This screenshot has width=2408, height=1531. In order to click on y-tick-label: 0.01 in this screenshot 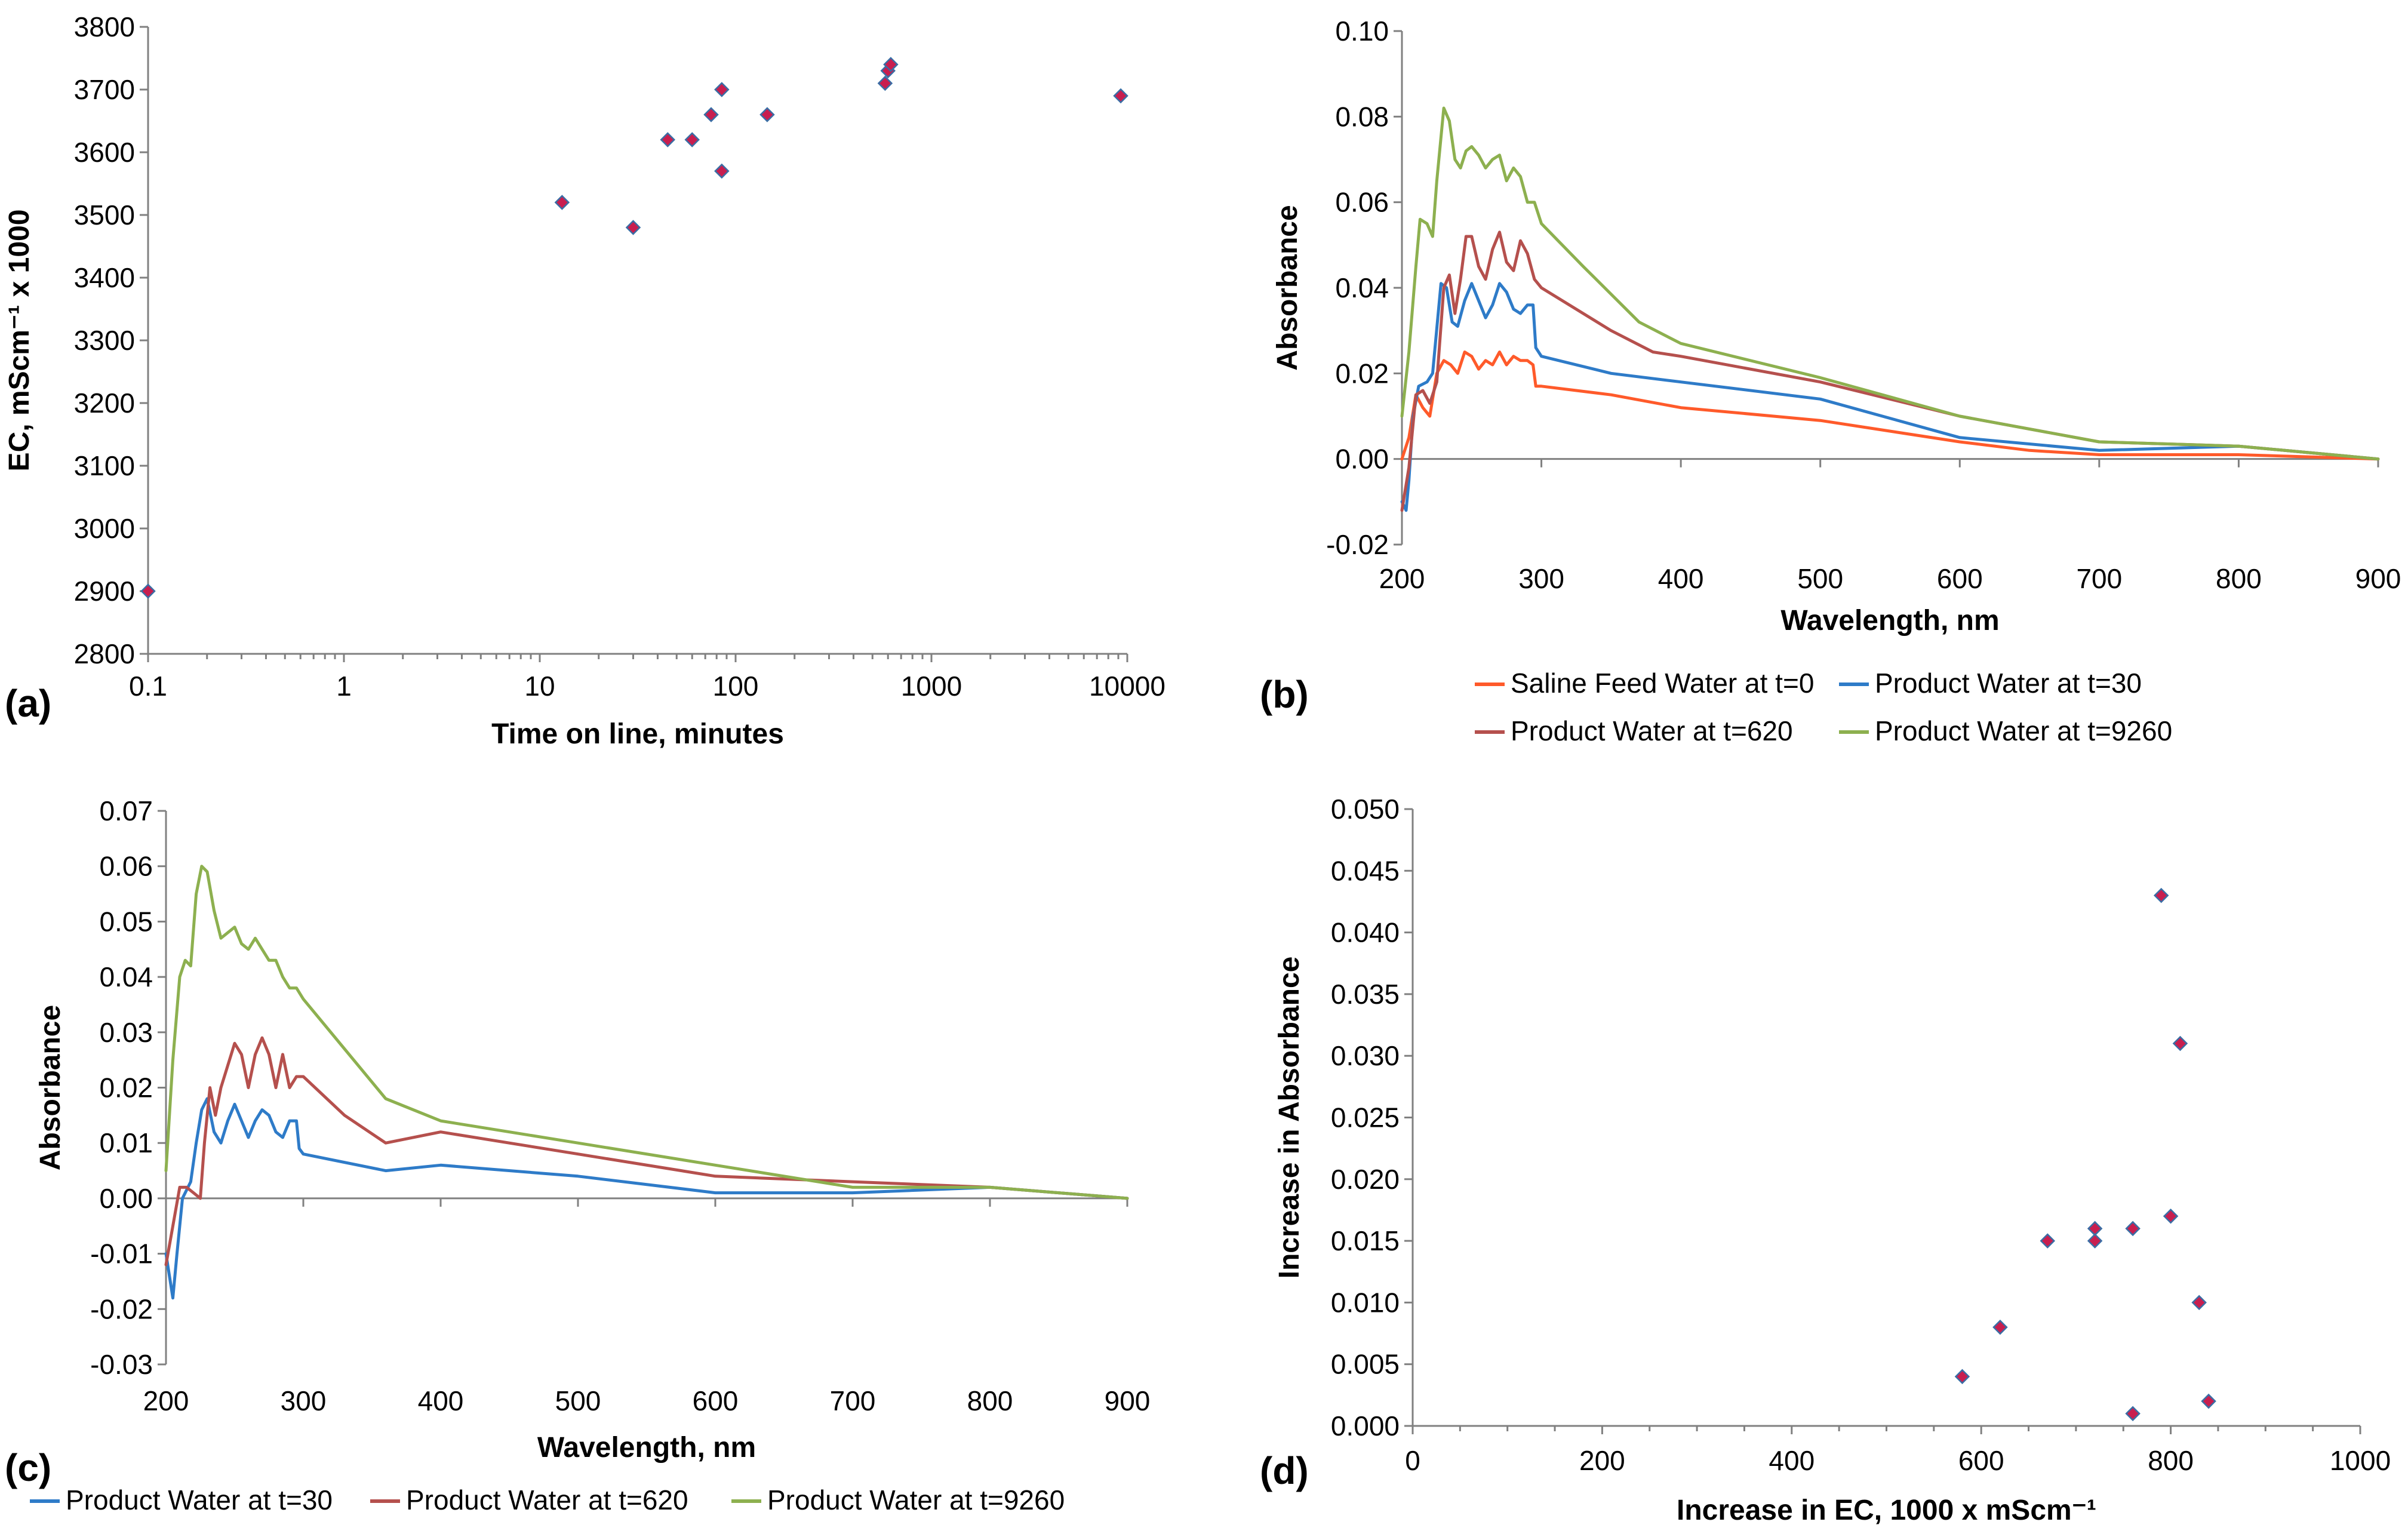, I will do `click(126, 1142)`.